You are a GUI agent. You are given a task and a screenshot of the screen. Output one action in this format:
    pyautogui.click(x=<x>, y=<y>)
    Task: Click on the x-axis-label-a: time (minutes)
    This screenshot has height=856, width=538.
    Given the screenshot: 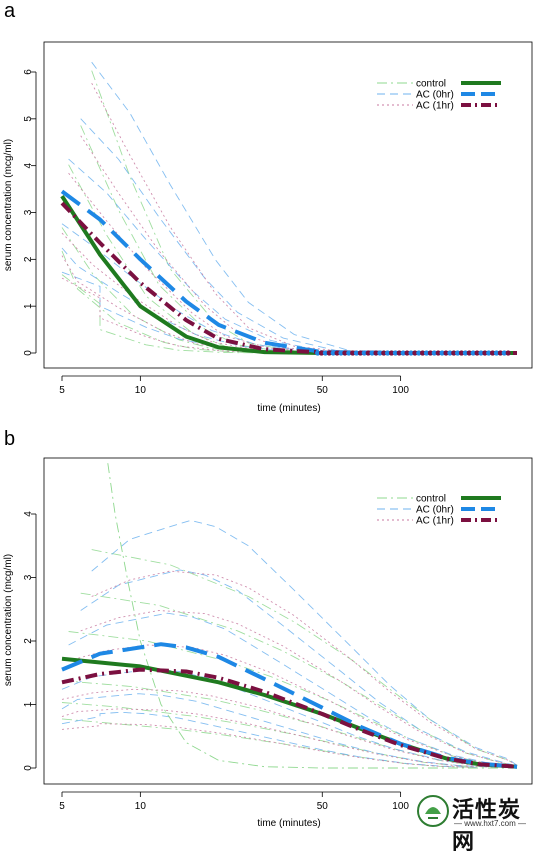 What is the action you would take?
    pyautogui.click(x=288, y=408)
    